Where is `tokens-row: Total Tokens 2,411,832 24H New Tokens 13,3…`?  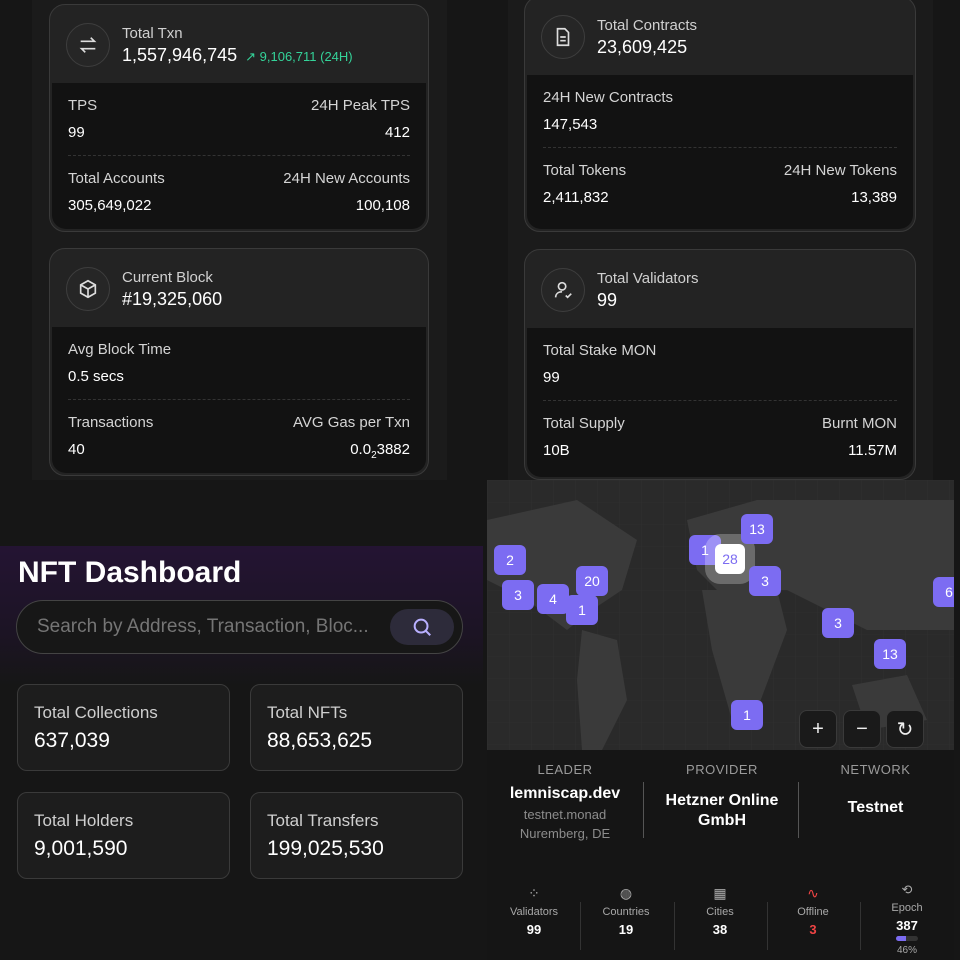
tokens-row: Total Tokens 2,411,832 24H New Tokens 13,3… is located at coordinates (720, 184).